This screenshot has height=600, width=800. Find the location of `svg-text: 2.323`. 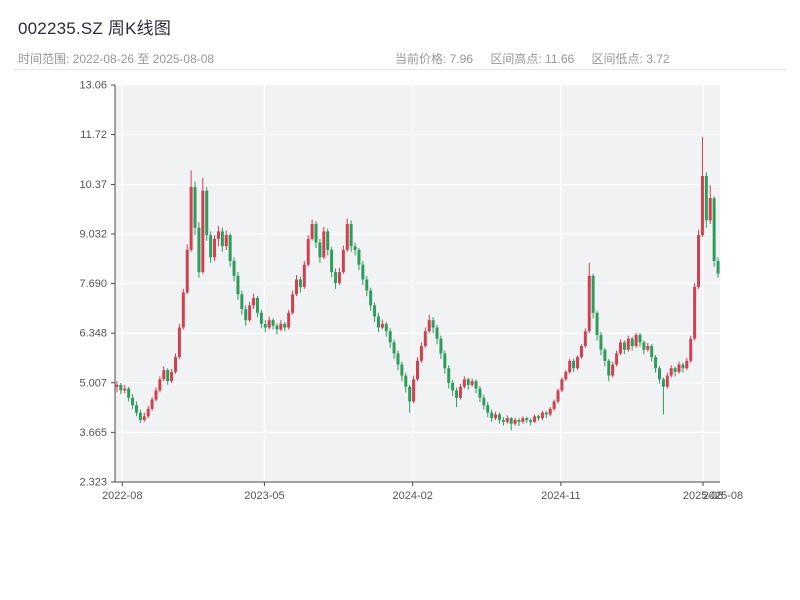

svg-text: 2.323 is located at coordinates (93, 483).